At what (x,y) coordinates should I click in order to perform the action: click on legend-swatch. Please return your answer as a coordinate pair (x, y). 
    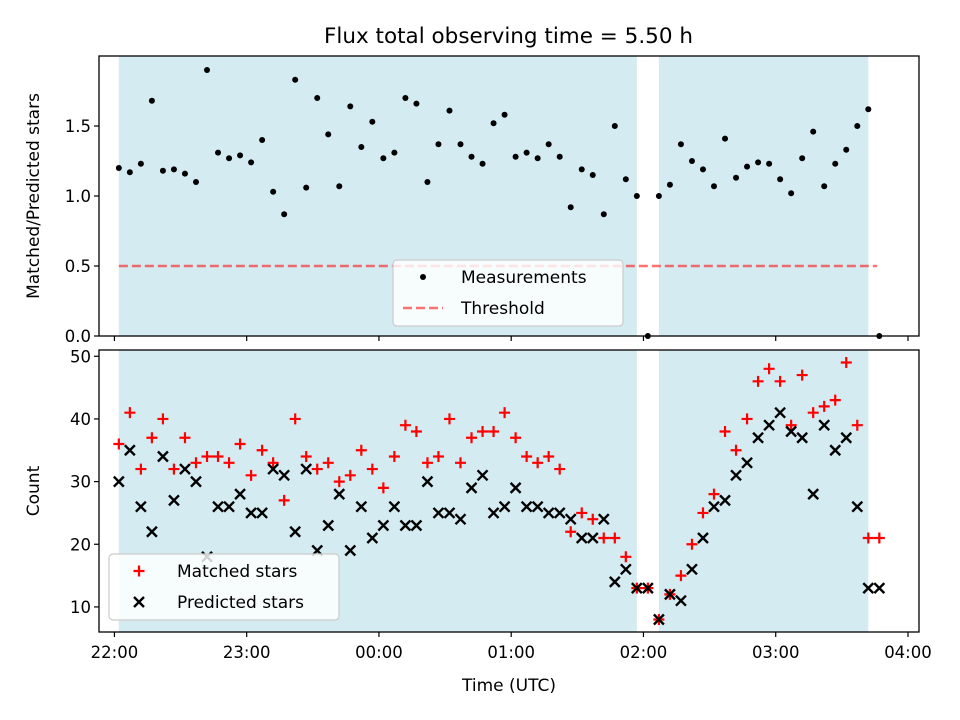
    Looking at the image, I should click on (139, 571).